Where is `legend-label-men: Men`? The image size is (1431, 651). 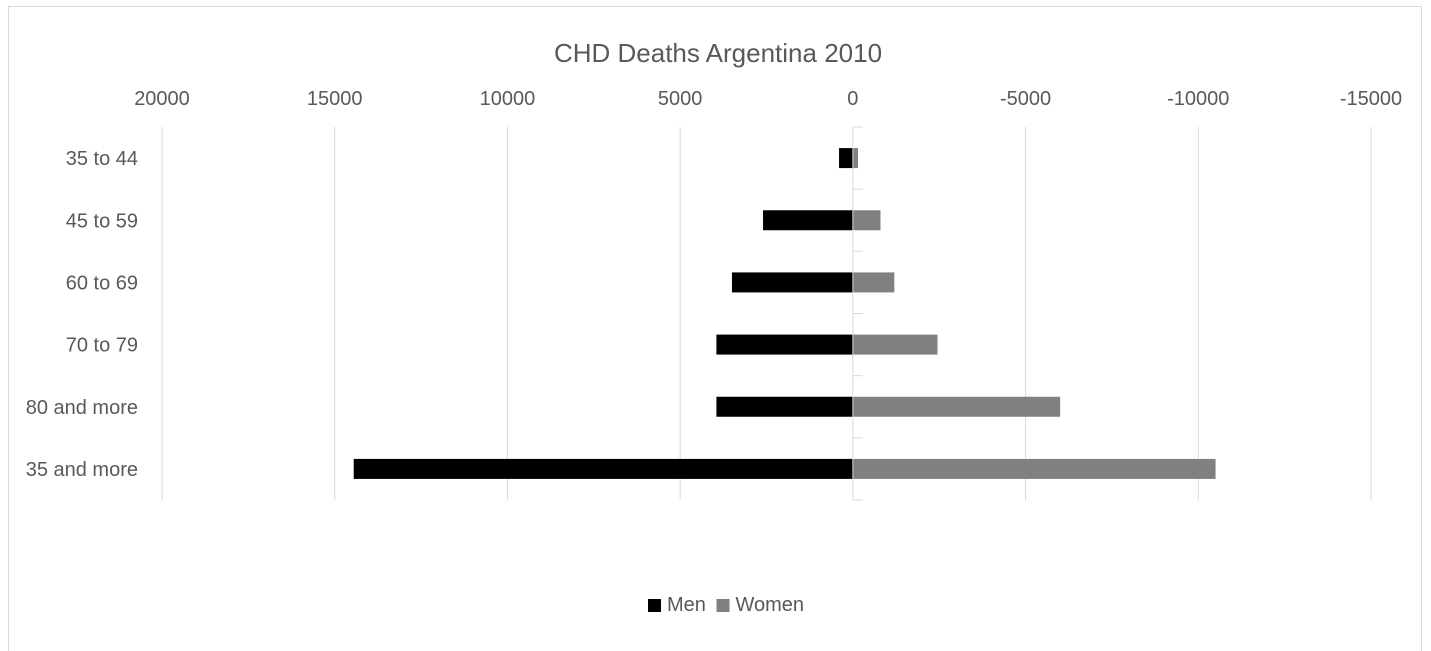
legend-label-men: Men is located at coordinates (686, 605).